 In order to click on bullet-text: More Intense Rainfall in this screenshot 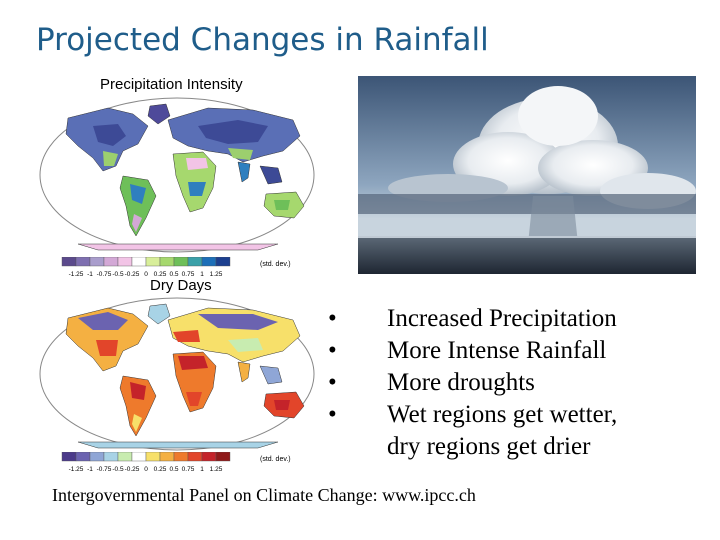, I will do `click(497, 350)`.